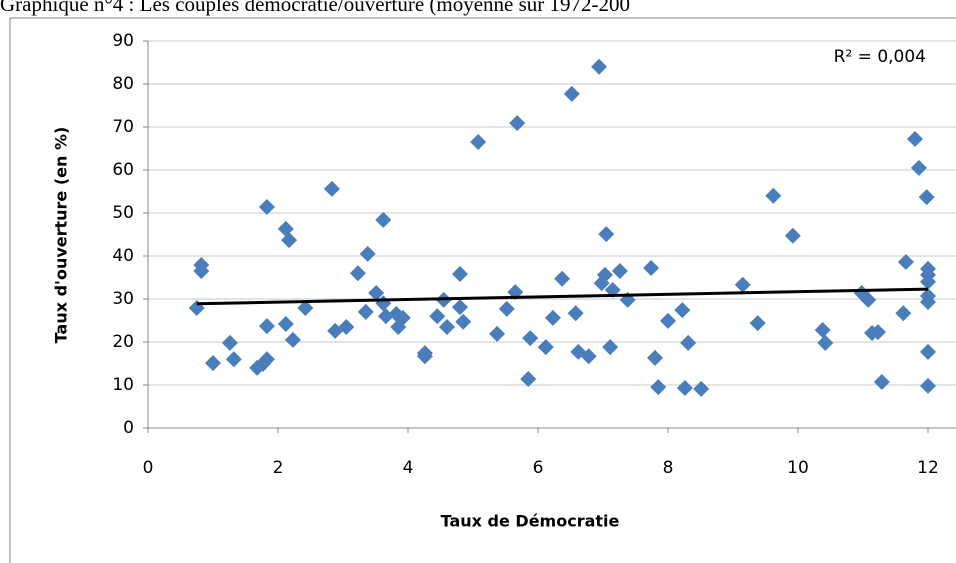 The width and height of the screenshot is (956, 563). I want to click on x-tick-label: 2, so click(278, 468).